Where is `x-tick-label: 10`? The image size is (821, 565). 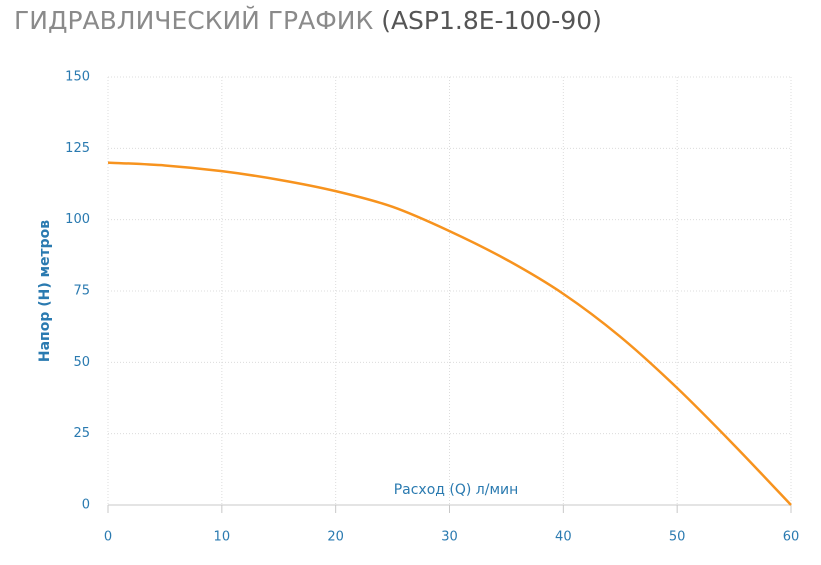 x-tick-label: 10 is located at coordinates (222, 537).